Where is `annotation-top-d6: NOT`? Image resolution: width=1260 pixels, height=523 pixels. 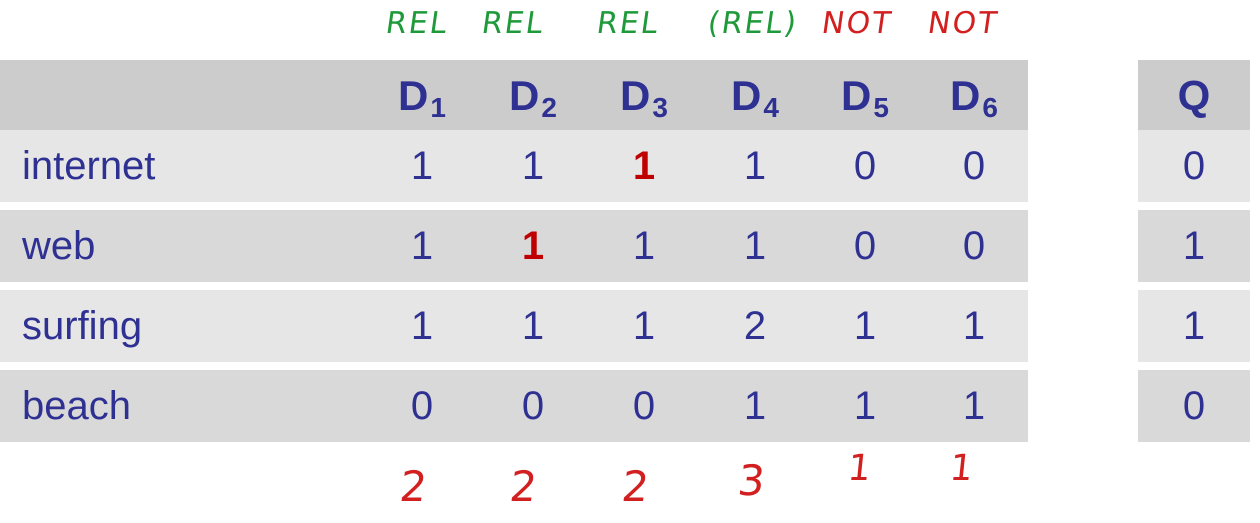
annotation-top-d6: NOT is located at coordinates (963, 23).